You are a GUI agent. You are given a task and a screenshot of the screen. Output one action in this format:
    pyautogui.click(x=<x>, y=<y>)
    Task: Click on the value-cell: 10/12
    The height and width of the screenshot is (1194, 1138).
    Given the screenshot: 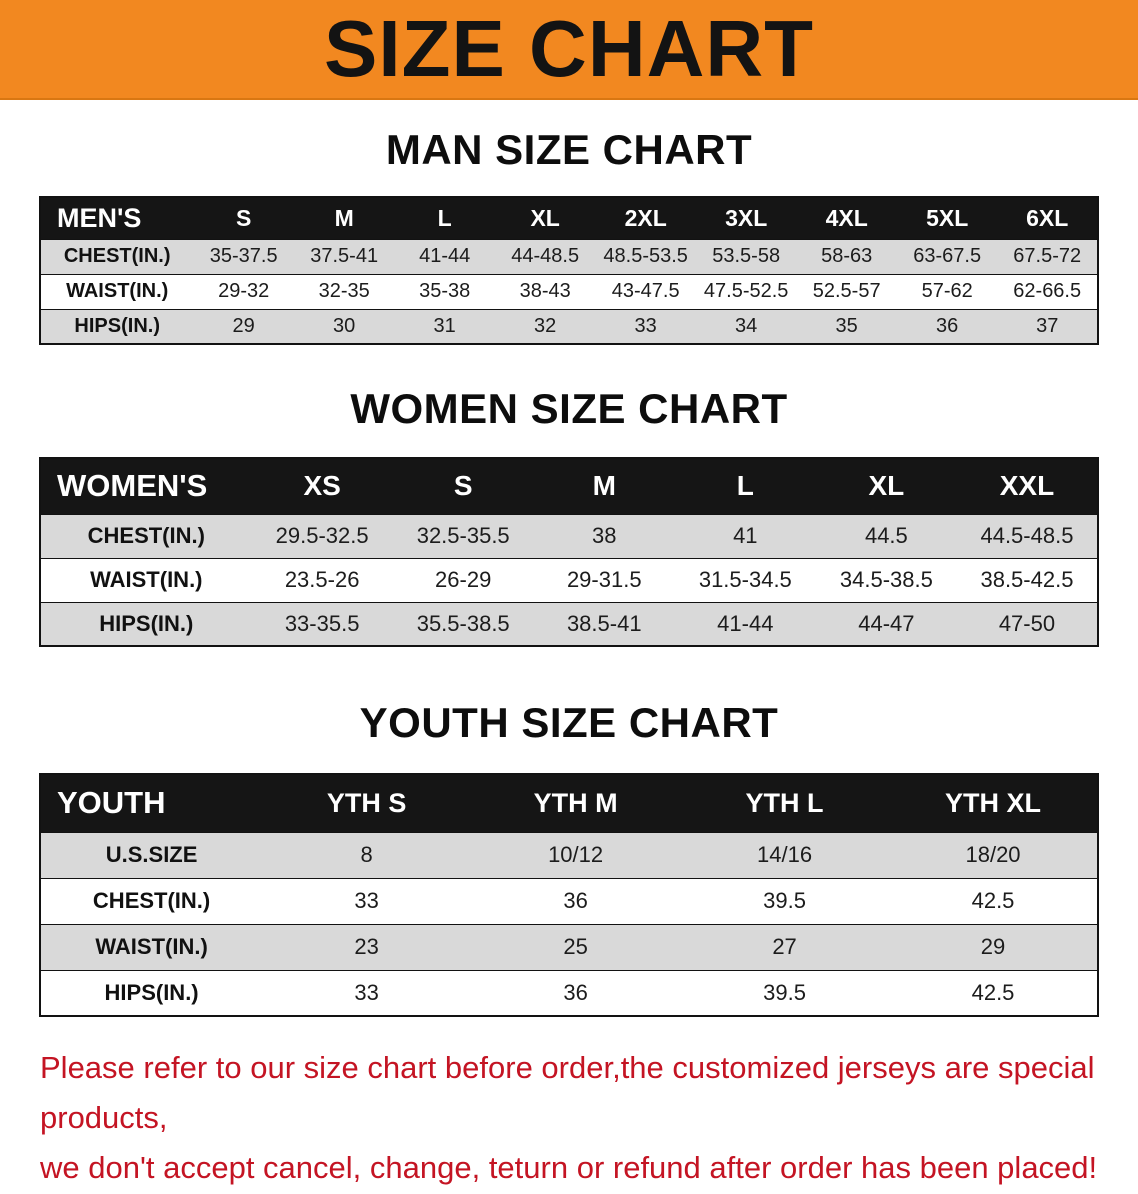 What is the action you would take?
    pyautogui.click(x=576, y=854)
    